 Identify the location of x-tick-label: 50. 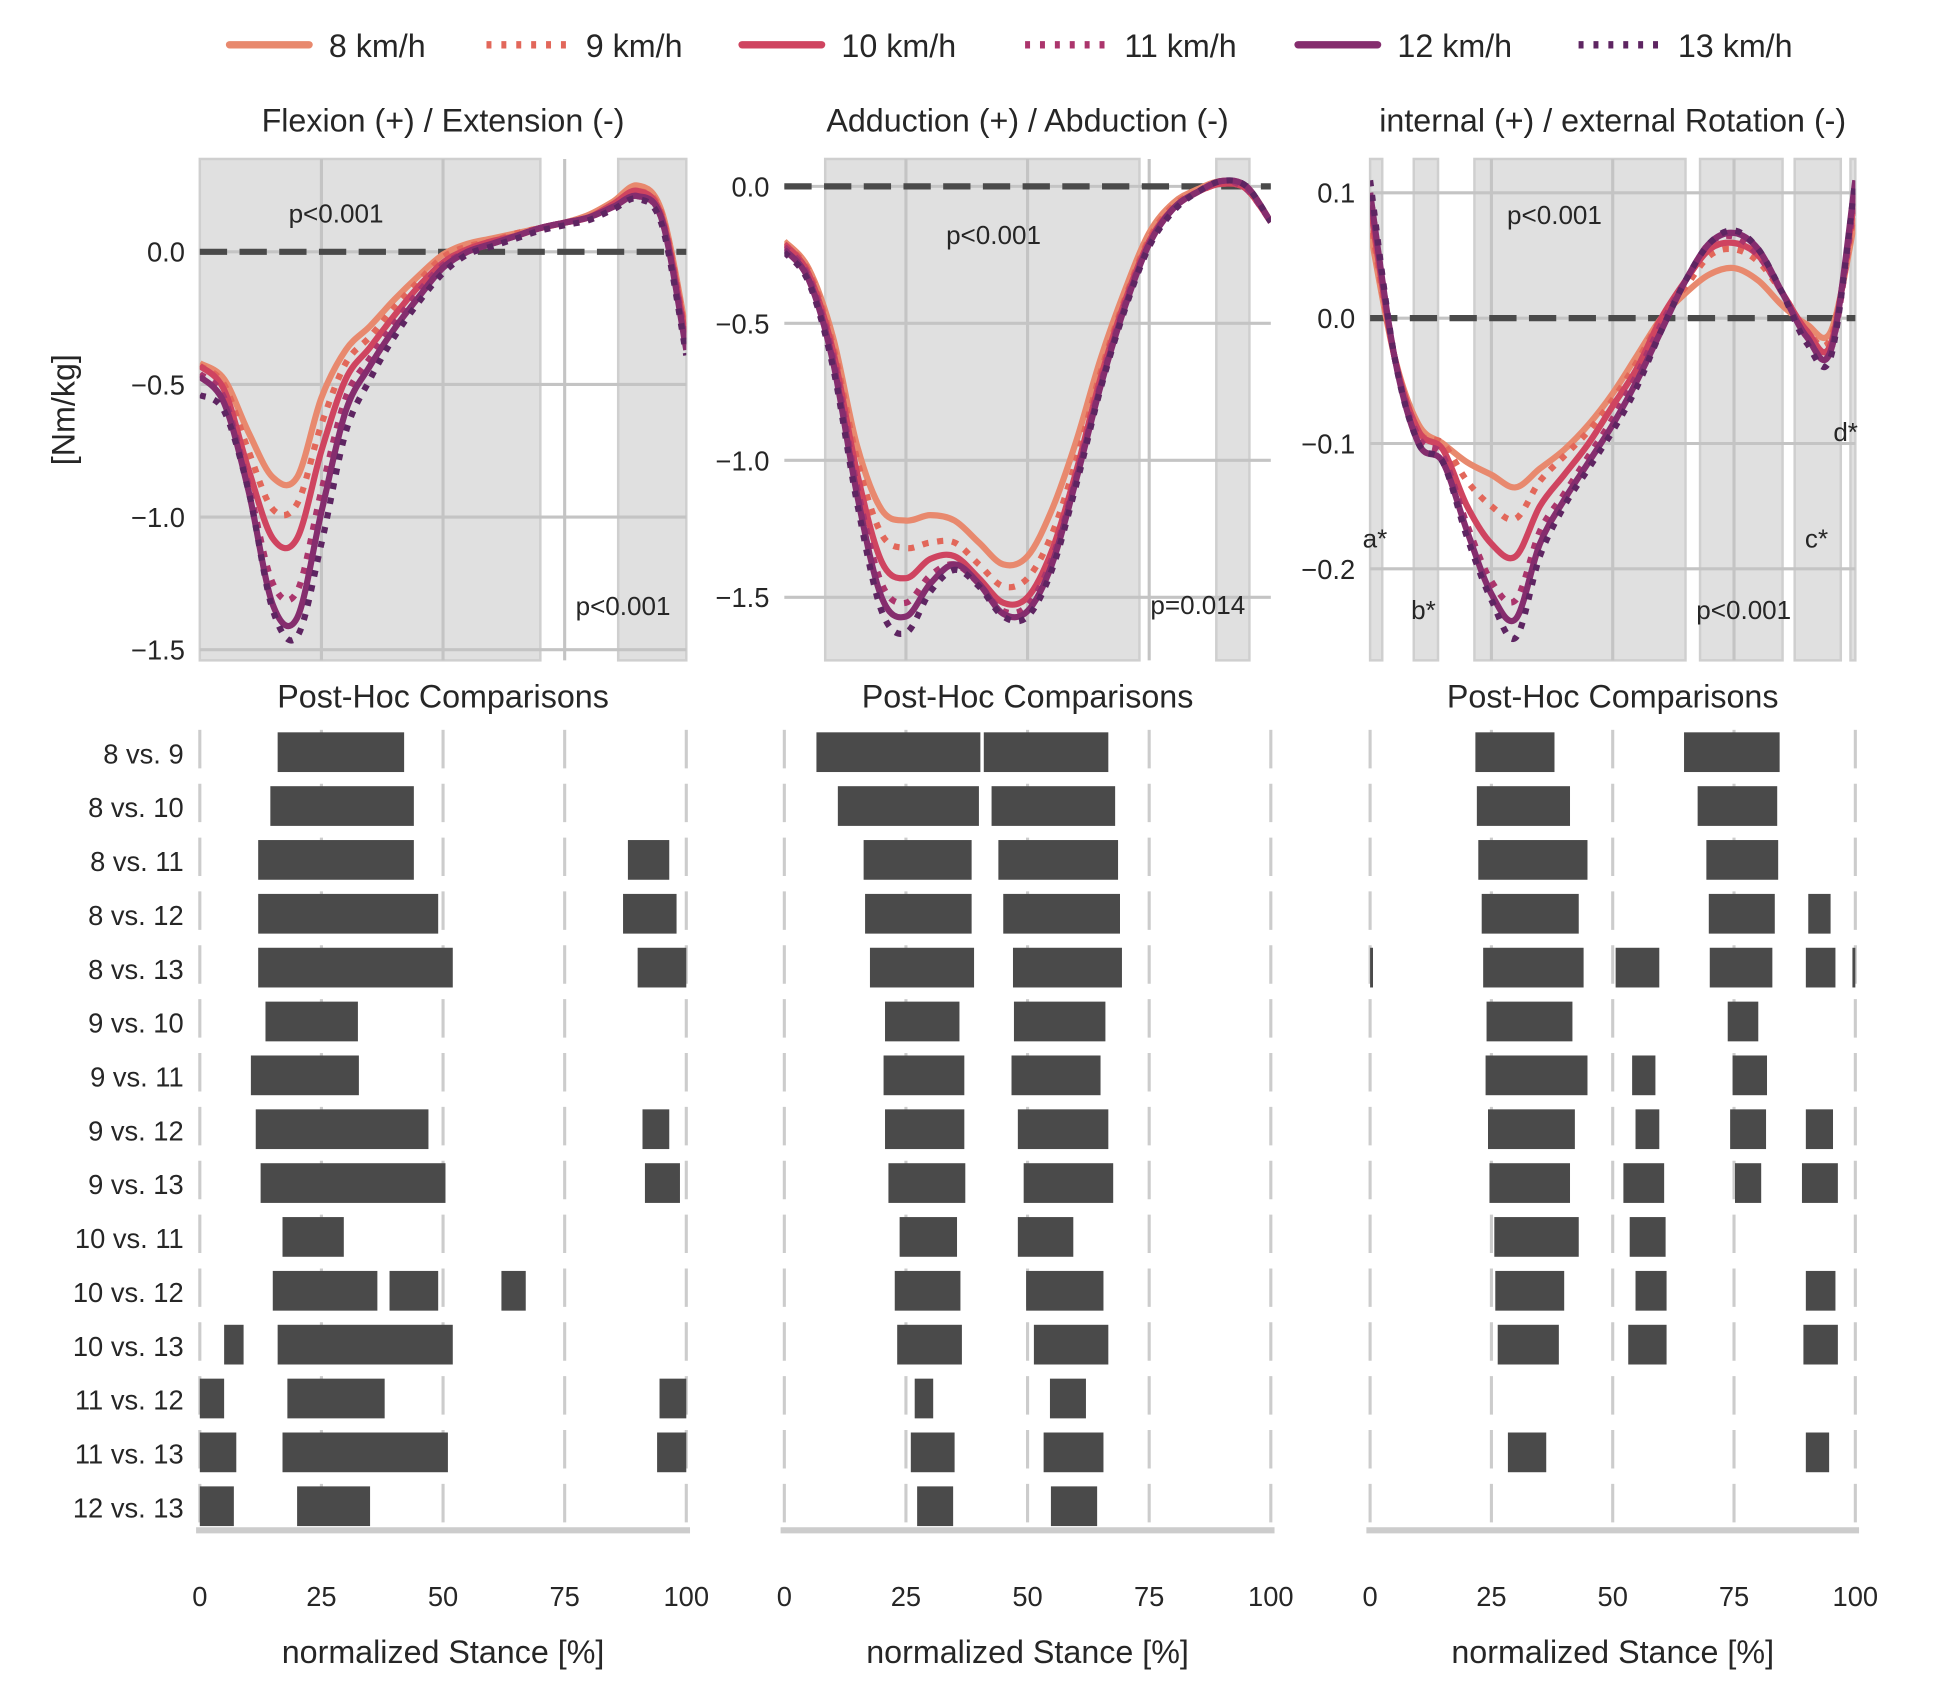
(443, 1596).